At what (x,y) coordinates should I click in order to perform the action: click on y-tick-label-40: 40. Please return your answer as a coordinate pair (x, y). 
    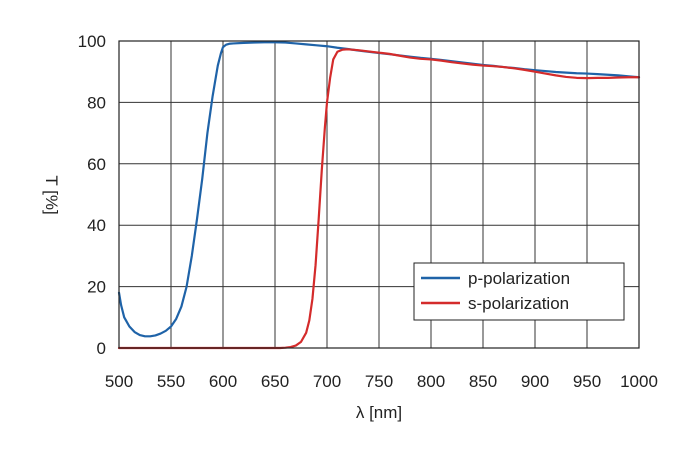
    Looking at the image, I should click on (96, 225).